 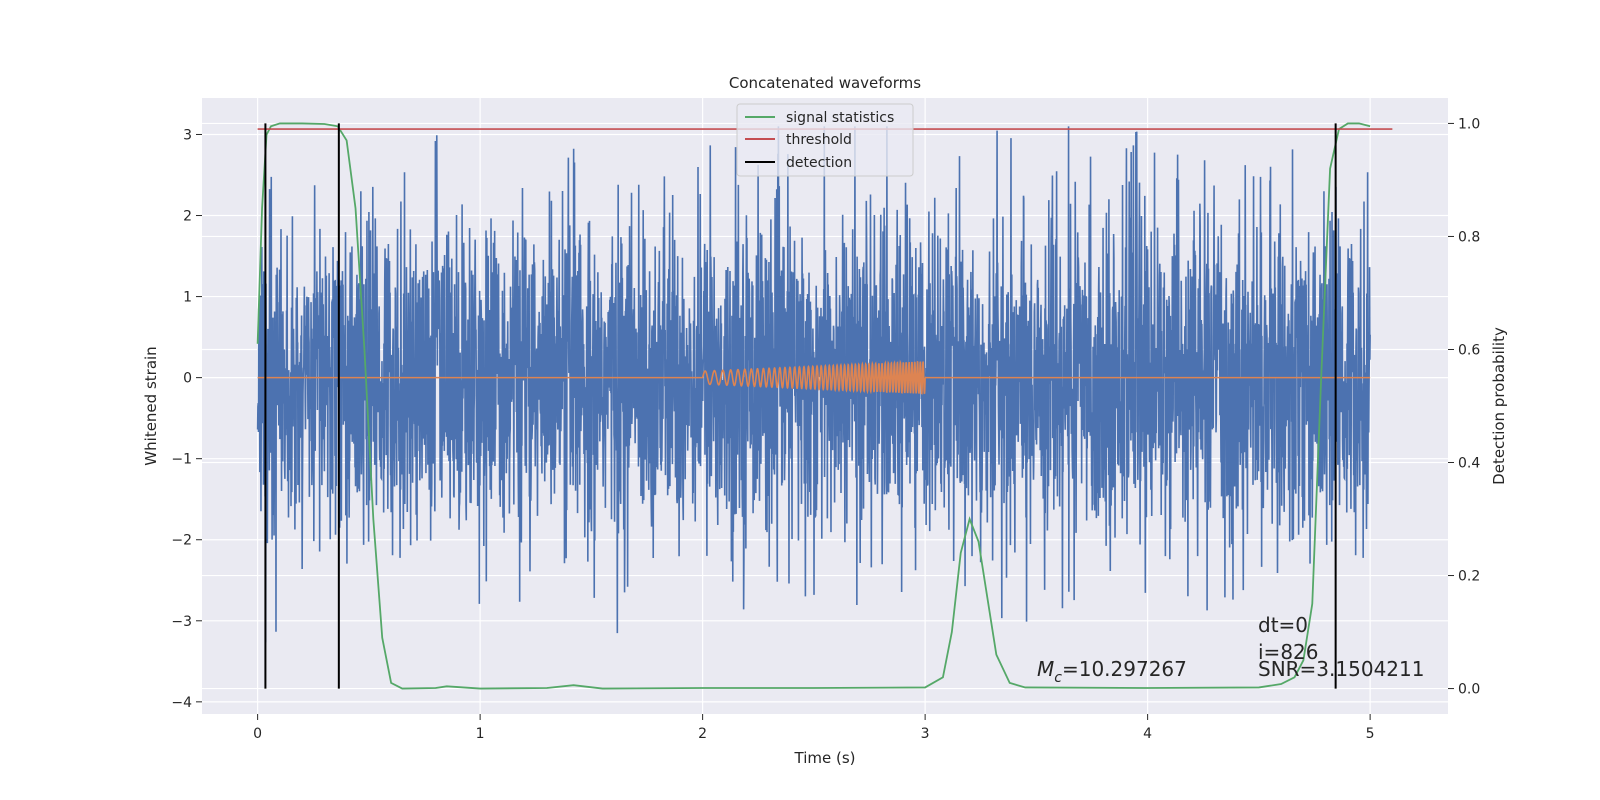 What do you see at coordinates (825, 83) in the screenshot?
I see `chart-title: Concatenated waveforms` at bounding box center [825, 83].